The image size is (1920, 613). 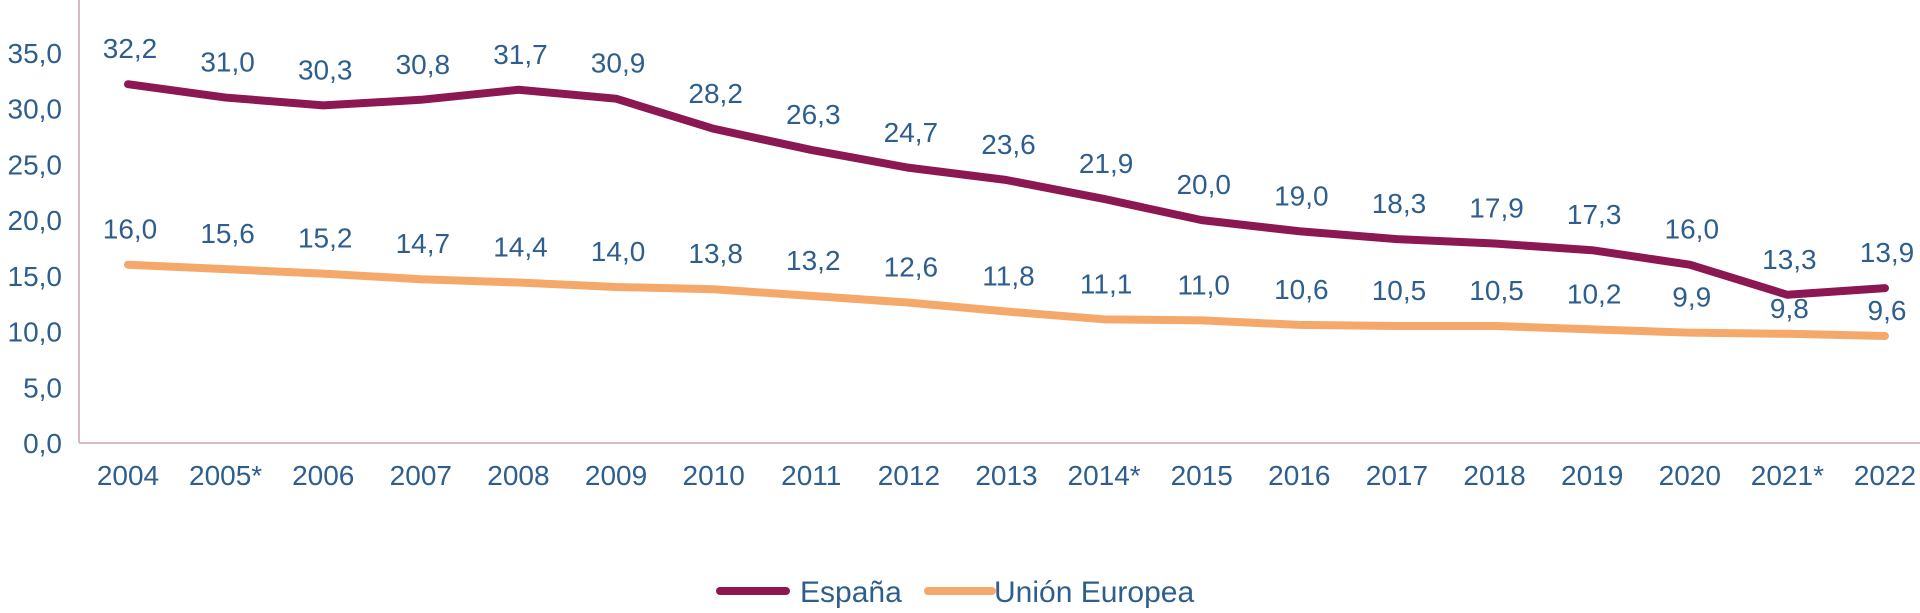 I want to click on data-label-espana: 23,6, so click(x=1008, y=144).